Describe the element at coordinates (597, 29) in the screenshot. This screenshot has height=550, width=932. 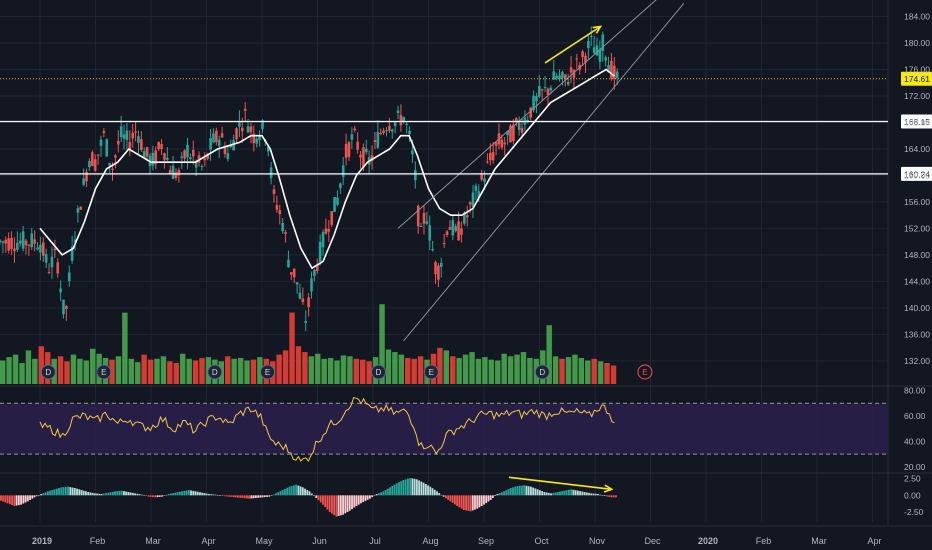
I see `trend-annotation-arrow-head` at that location.